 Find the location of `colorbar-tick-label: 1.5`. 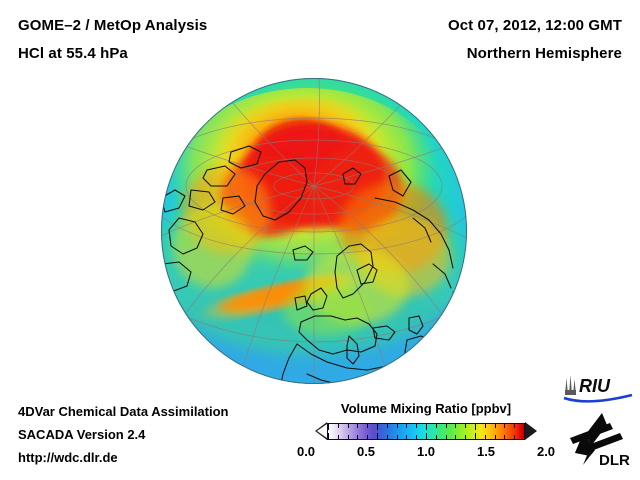

colorbar-tick-label: 1.5 is located at coordinates (486, 451).